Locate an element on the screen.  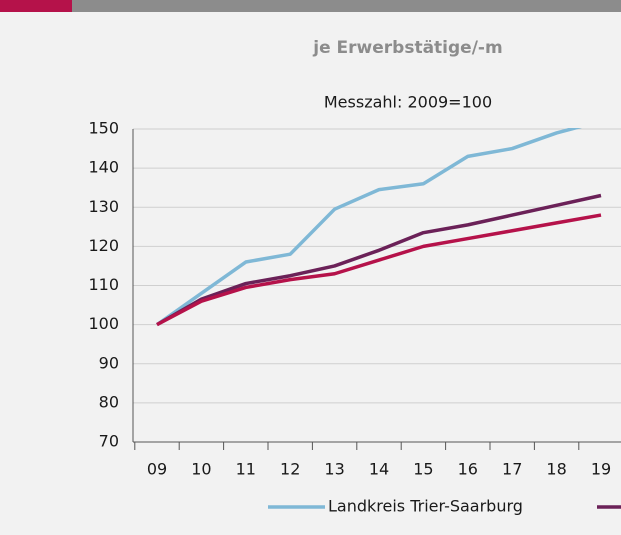
x-tick-label: 19 is located at coordinates (601, 469).